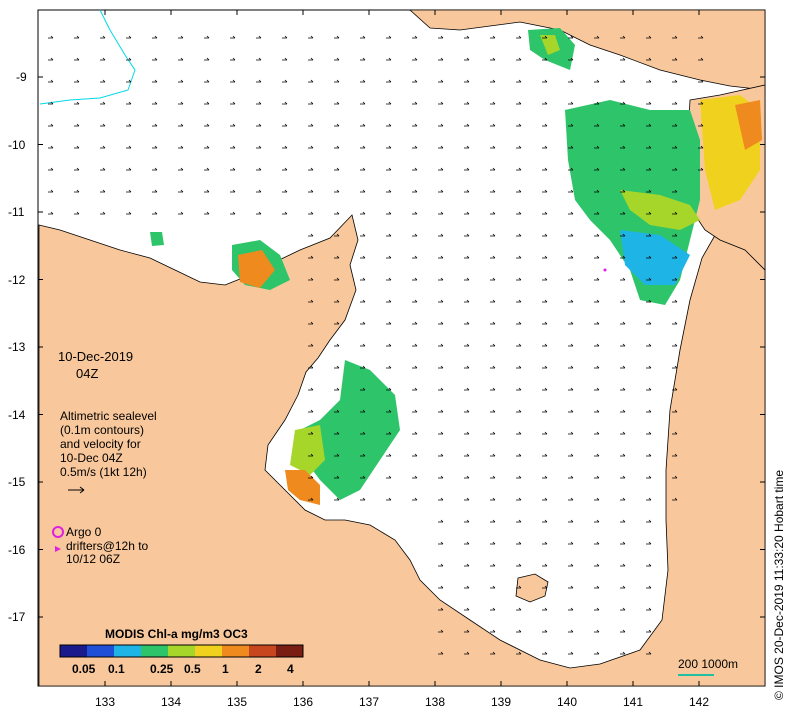 The width and height of the screenshot is (792, 716). I want to click on colorbar-tick-label: 0.05, so click(84, 669).